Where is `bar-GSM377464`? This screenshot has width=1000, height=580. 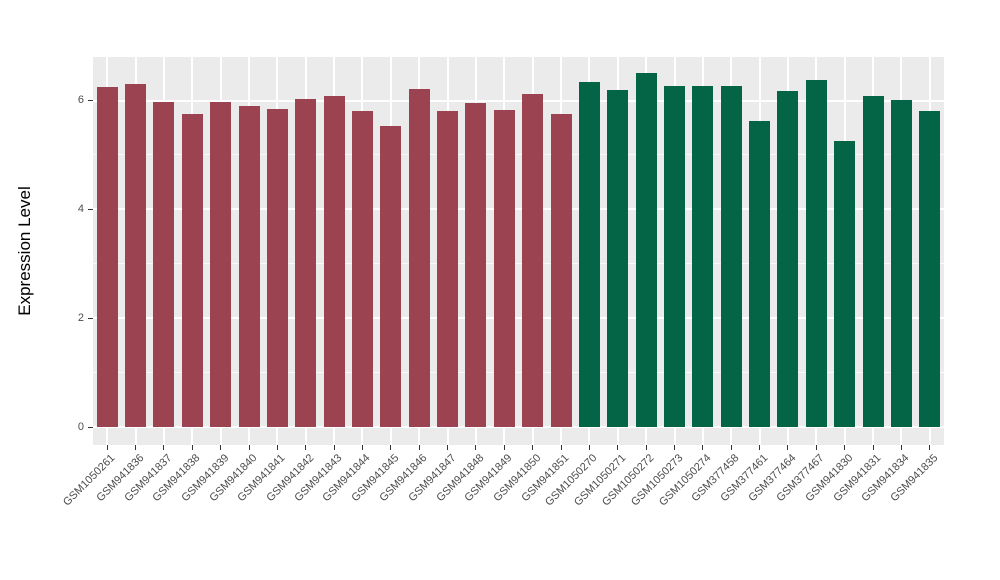 bar-GSM377464 is located at coordinates (788, 259).